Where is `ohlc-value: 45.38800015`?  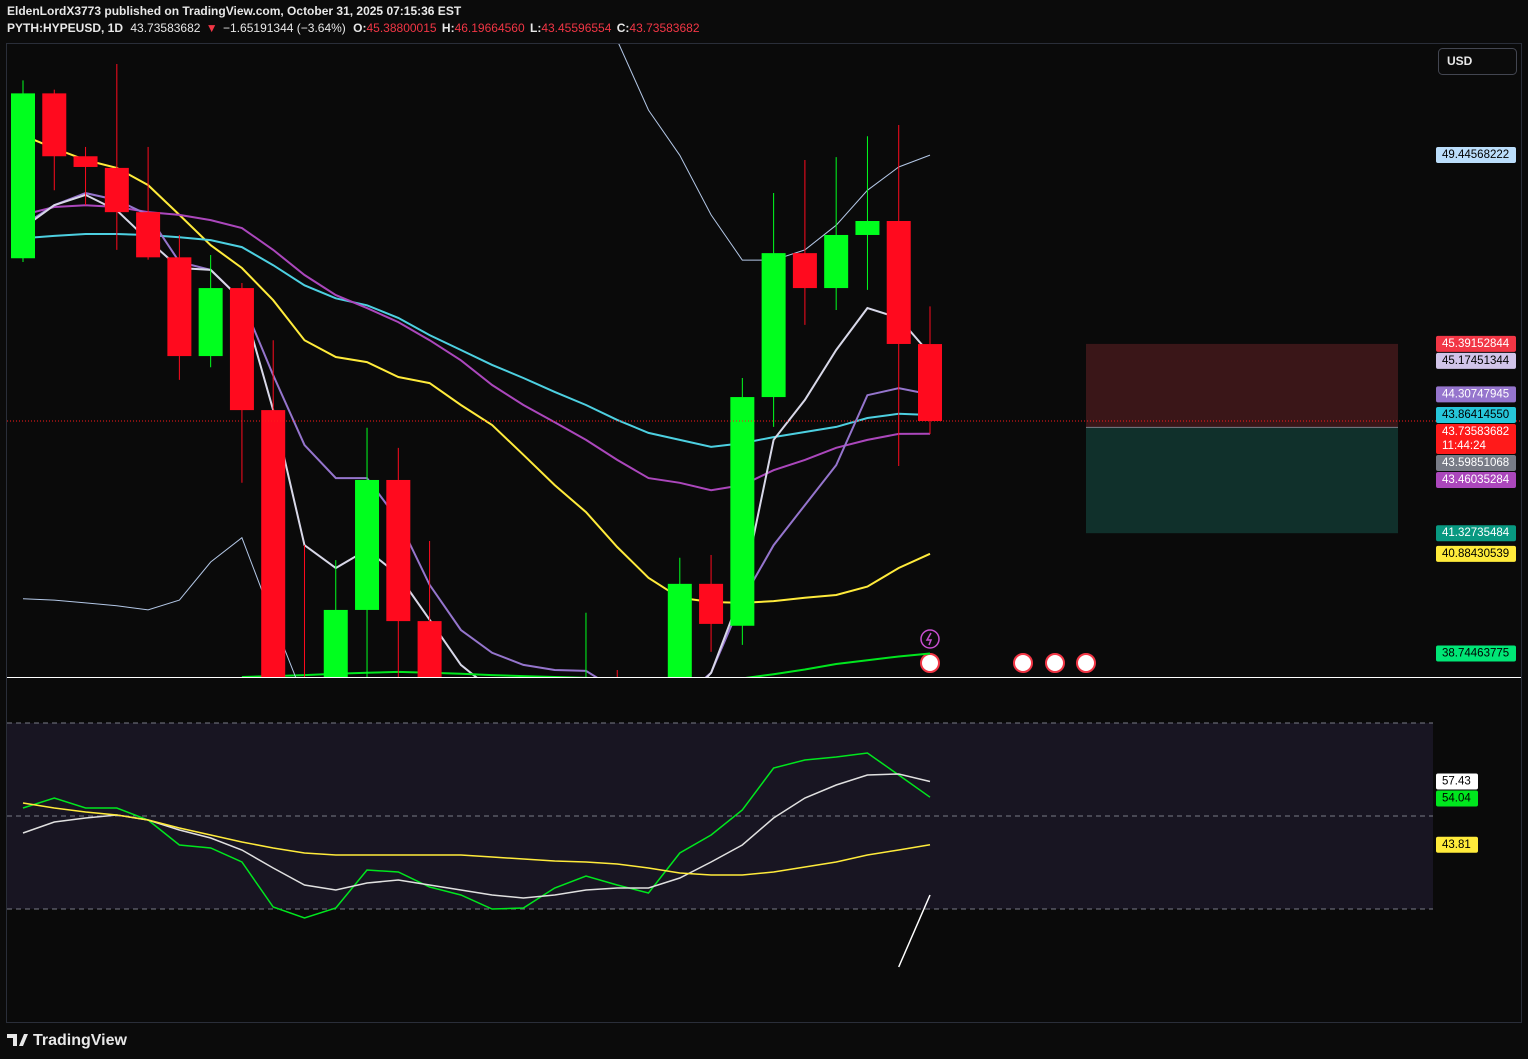
ohlc-value: 45.38800015 is located at coordinates (401, 28).